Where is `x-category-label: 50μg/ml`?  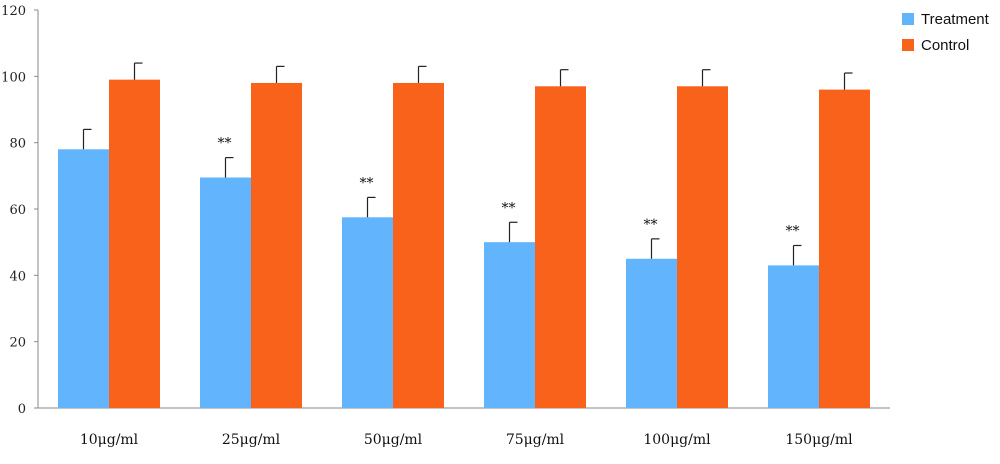 x-category-label: 50μg/ml is located at coordinates (393, 440).